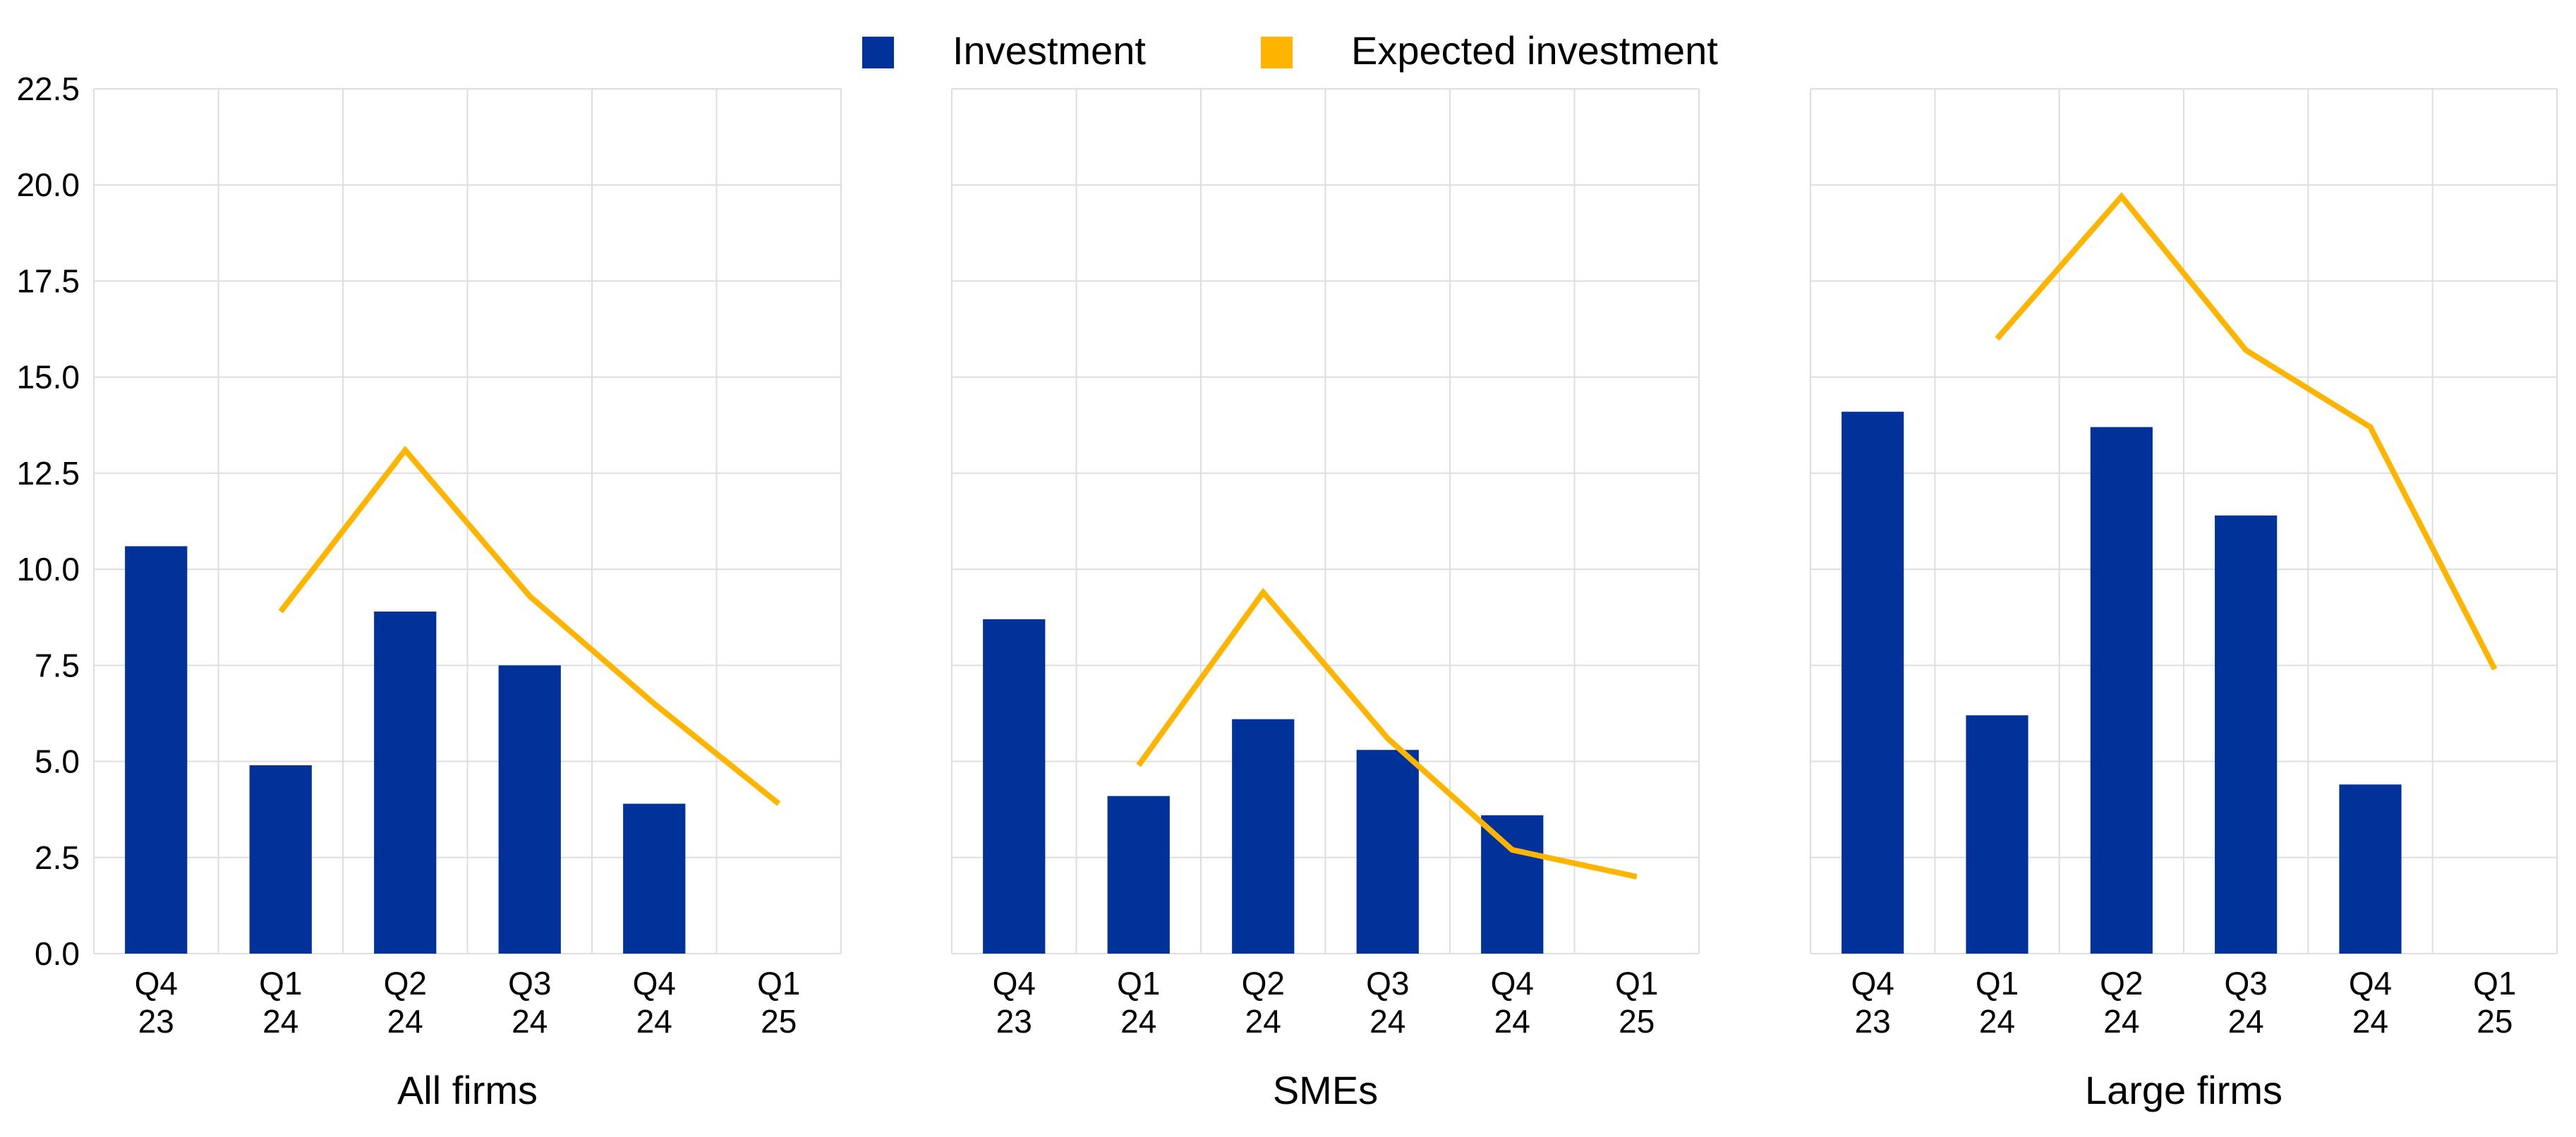 Image resolution: width=2576 pixels, height=1137 pixels. I want to click on y-tick-label: 0.0, so click(58, 954).